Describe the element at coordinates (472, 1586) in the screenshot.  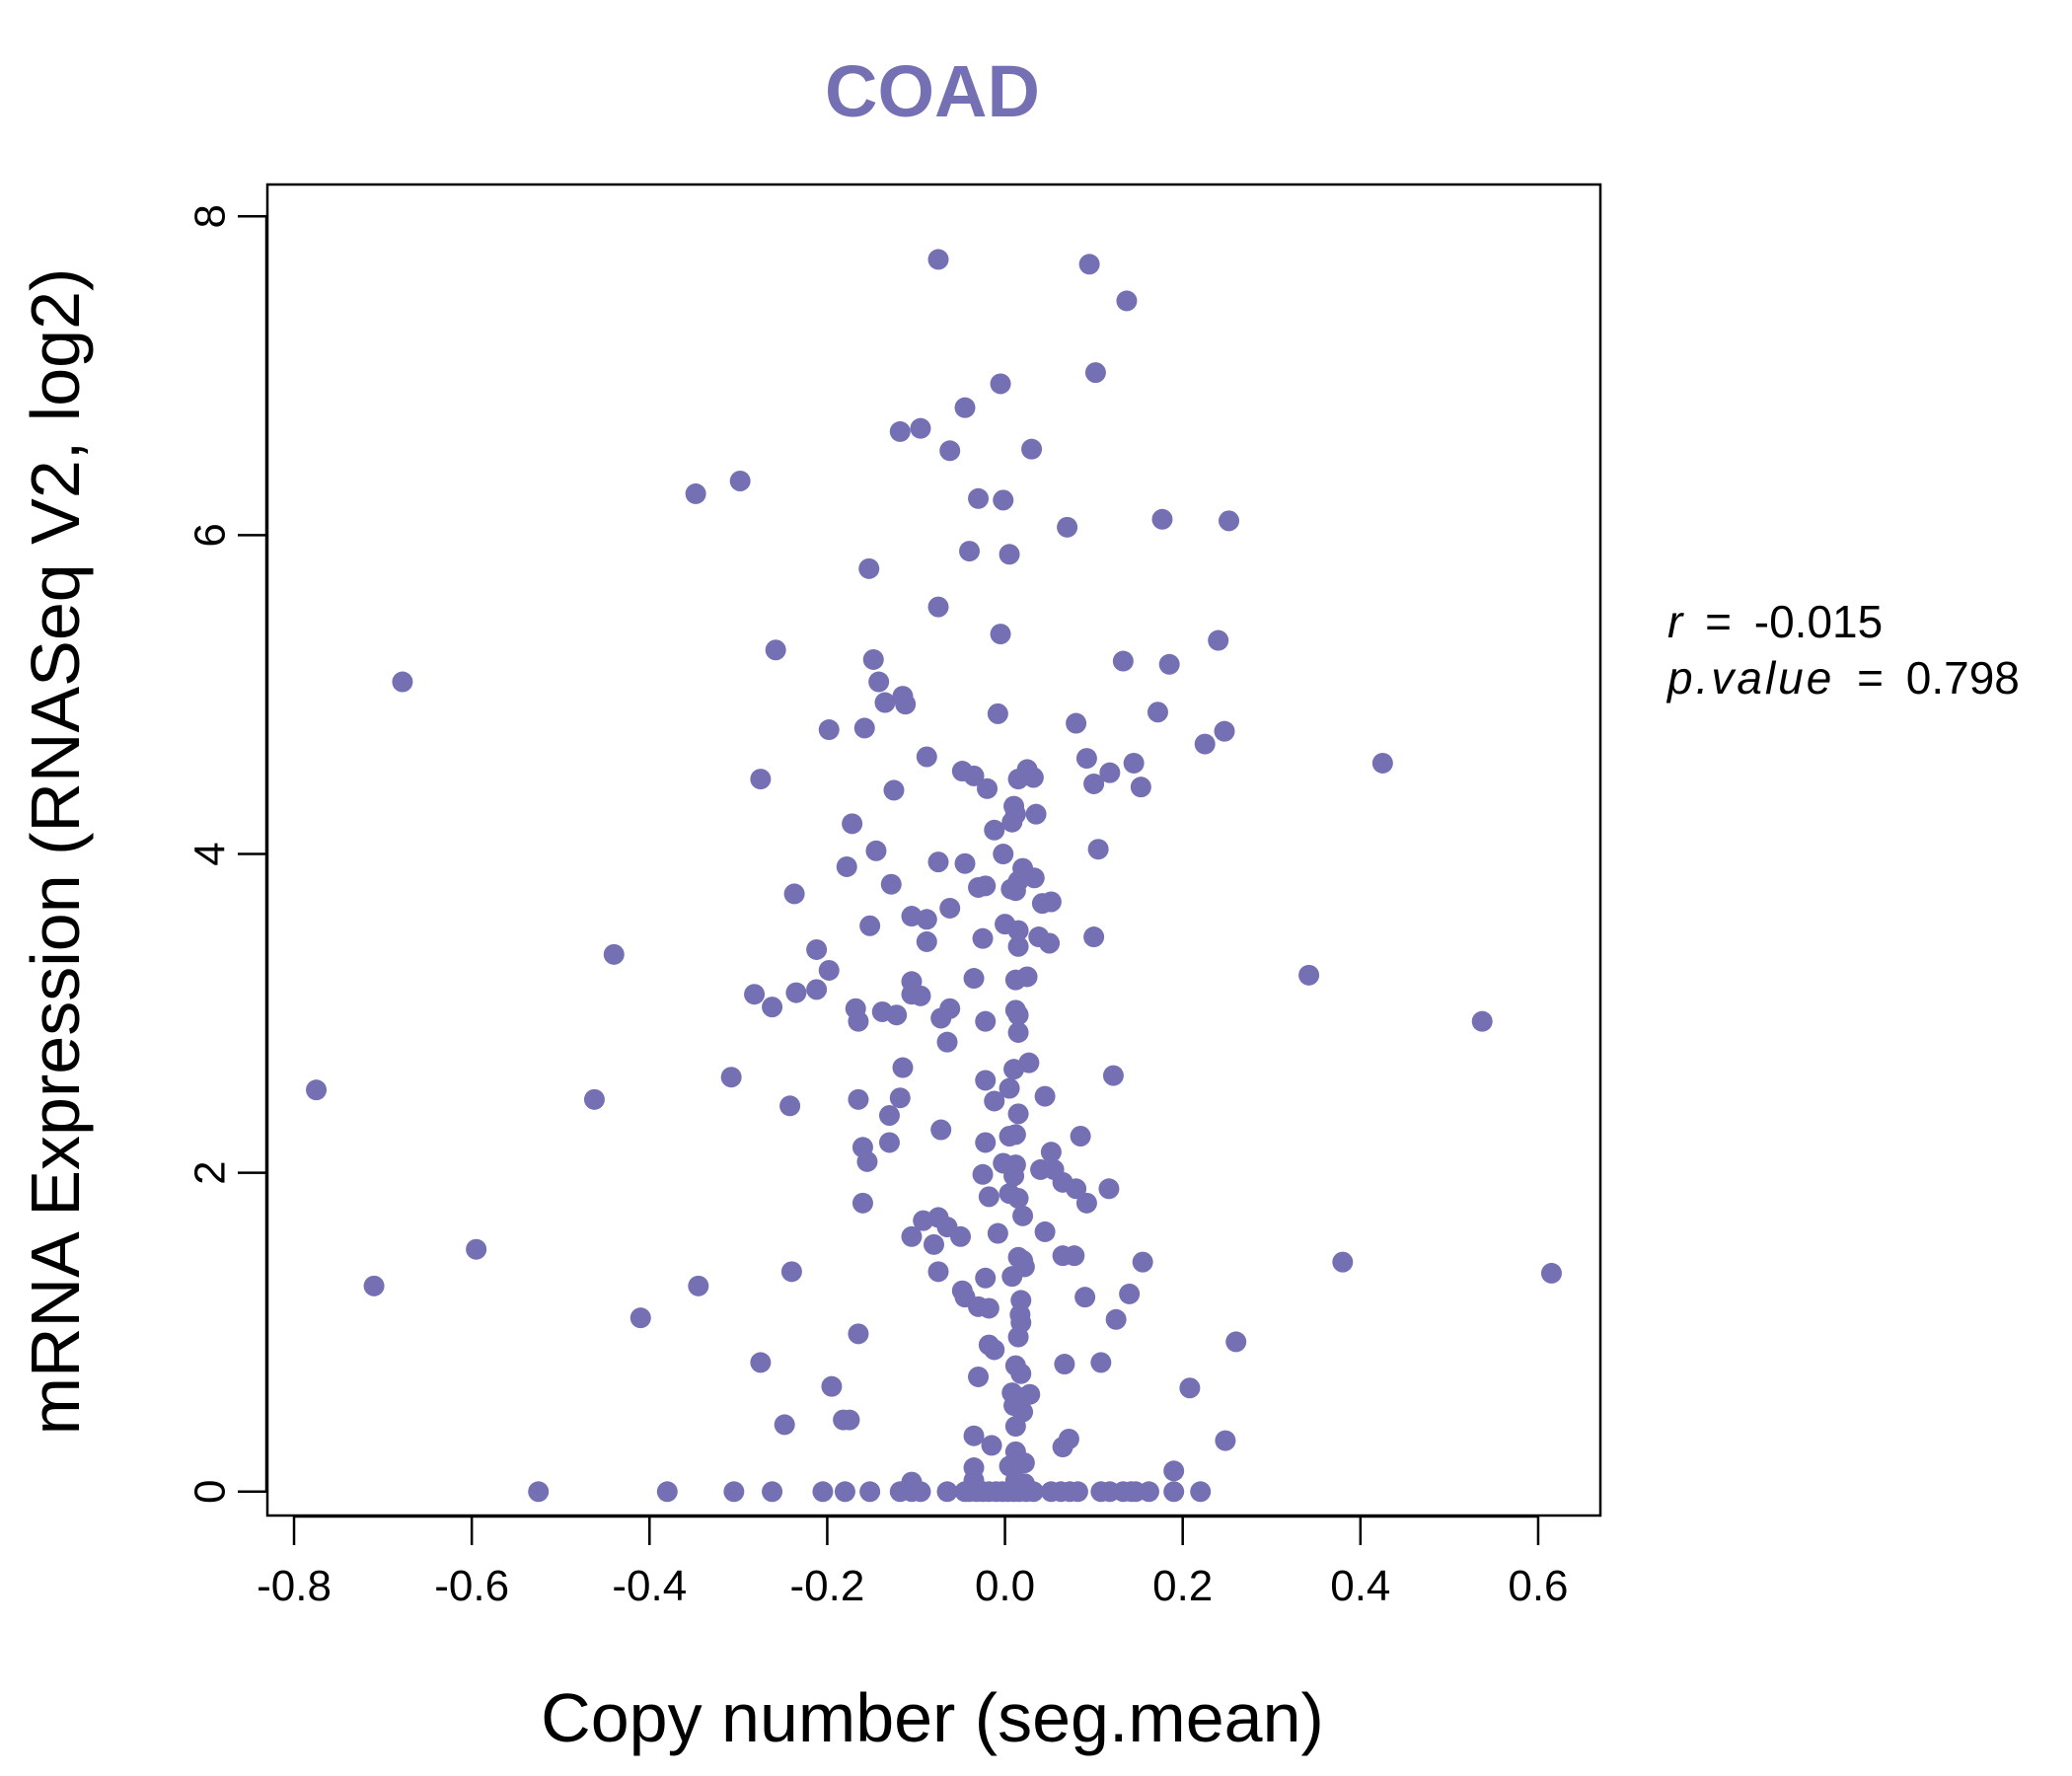
I see `x-tick-label: -0.6` at that location.